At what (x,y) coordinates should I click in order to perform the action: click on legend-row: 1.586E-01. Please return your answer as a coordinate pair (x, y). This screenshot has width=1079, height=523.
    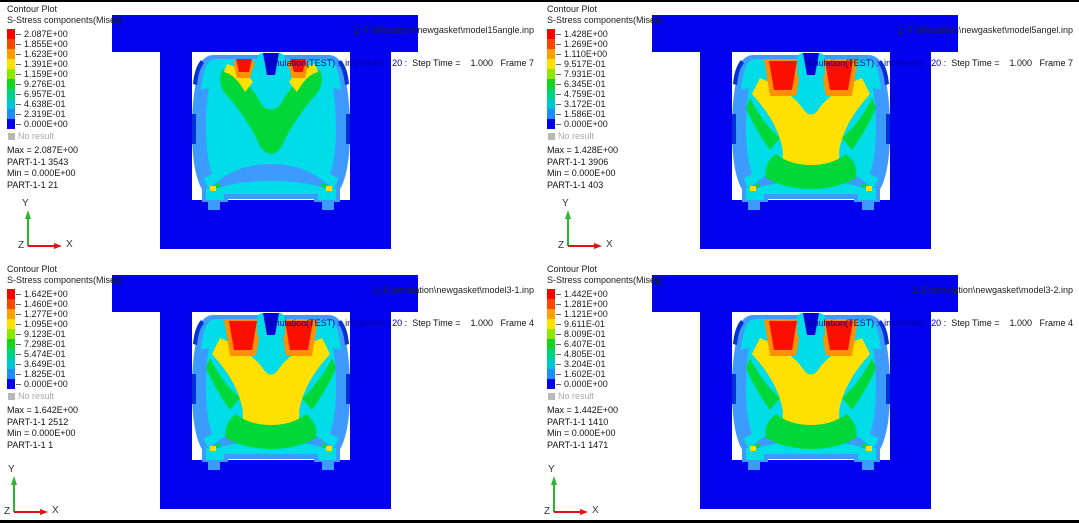
    Looking at the image, I should click on (605, 114).